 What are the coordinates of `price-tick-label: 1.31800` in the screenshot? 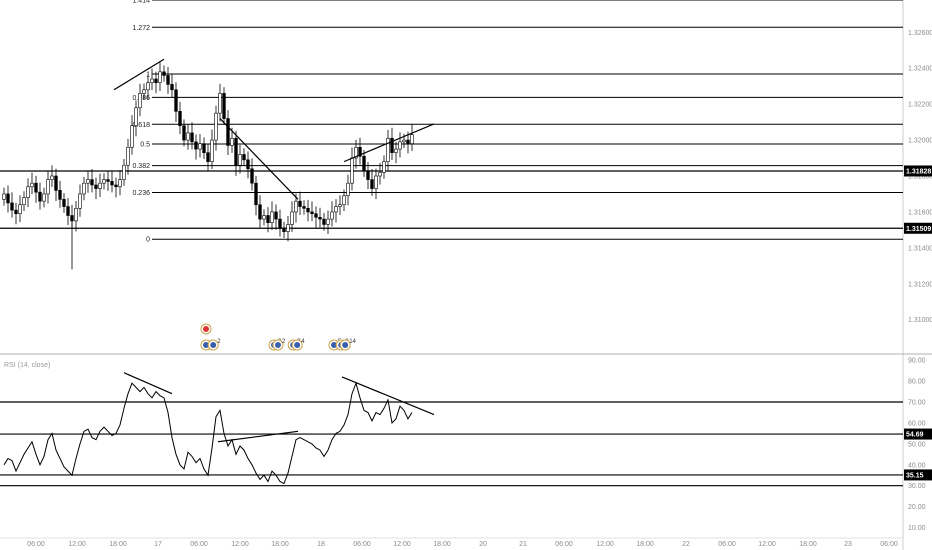 It's located at (920, 177).